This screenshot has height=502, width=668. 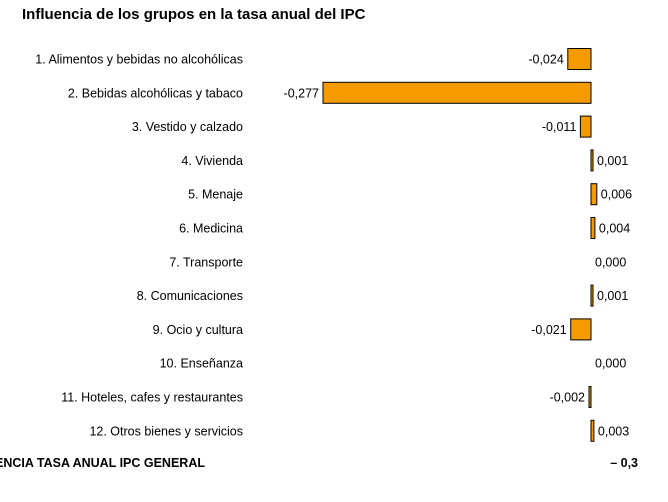 What do you see at coordinates (567, 398) in the screenshot?
I see `value-label-hoteles-cafes-y-restaurantes: -0,002` at bounding box center [567, 398].